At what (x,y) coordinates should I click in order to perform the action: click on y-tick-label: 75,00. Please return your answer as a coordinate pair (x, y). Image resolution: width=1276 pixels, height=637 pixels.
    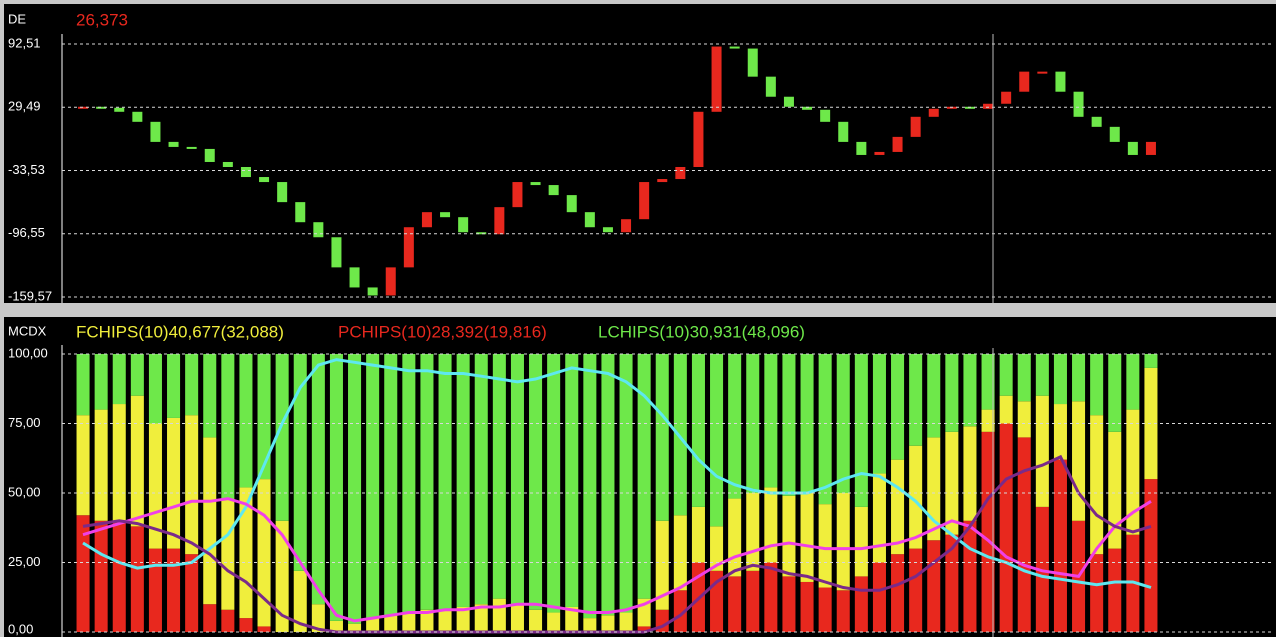
    Looking at the image, I should click on (24, 422).